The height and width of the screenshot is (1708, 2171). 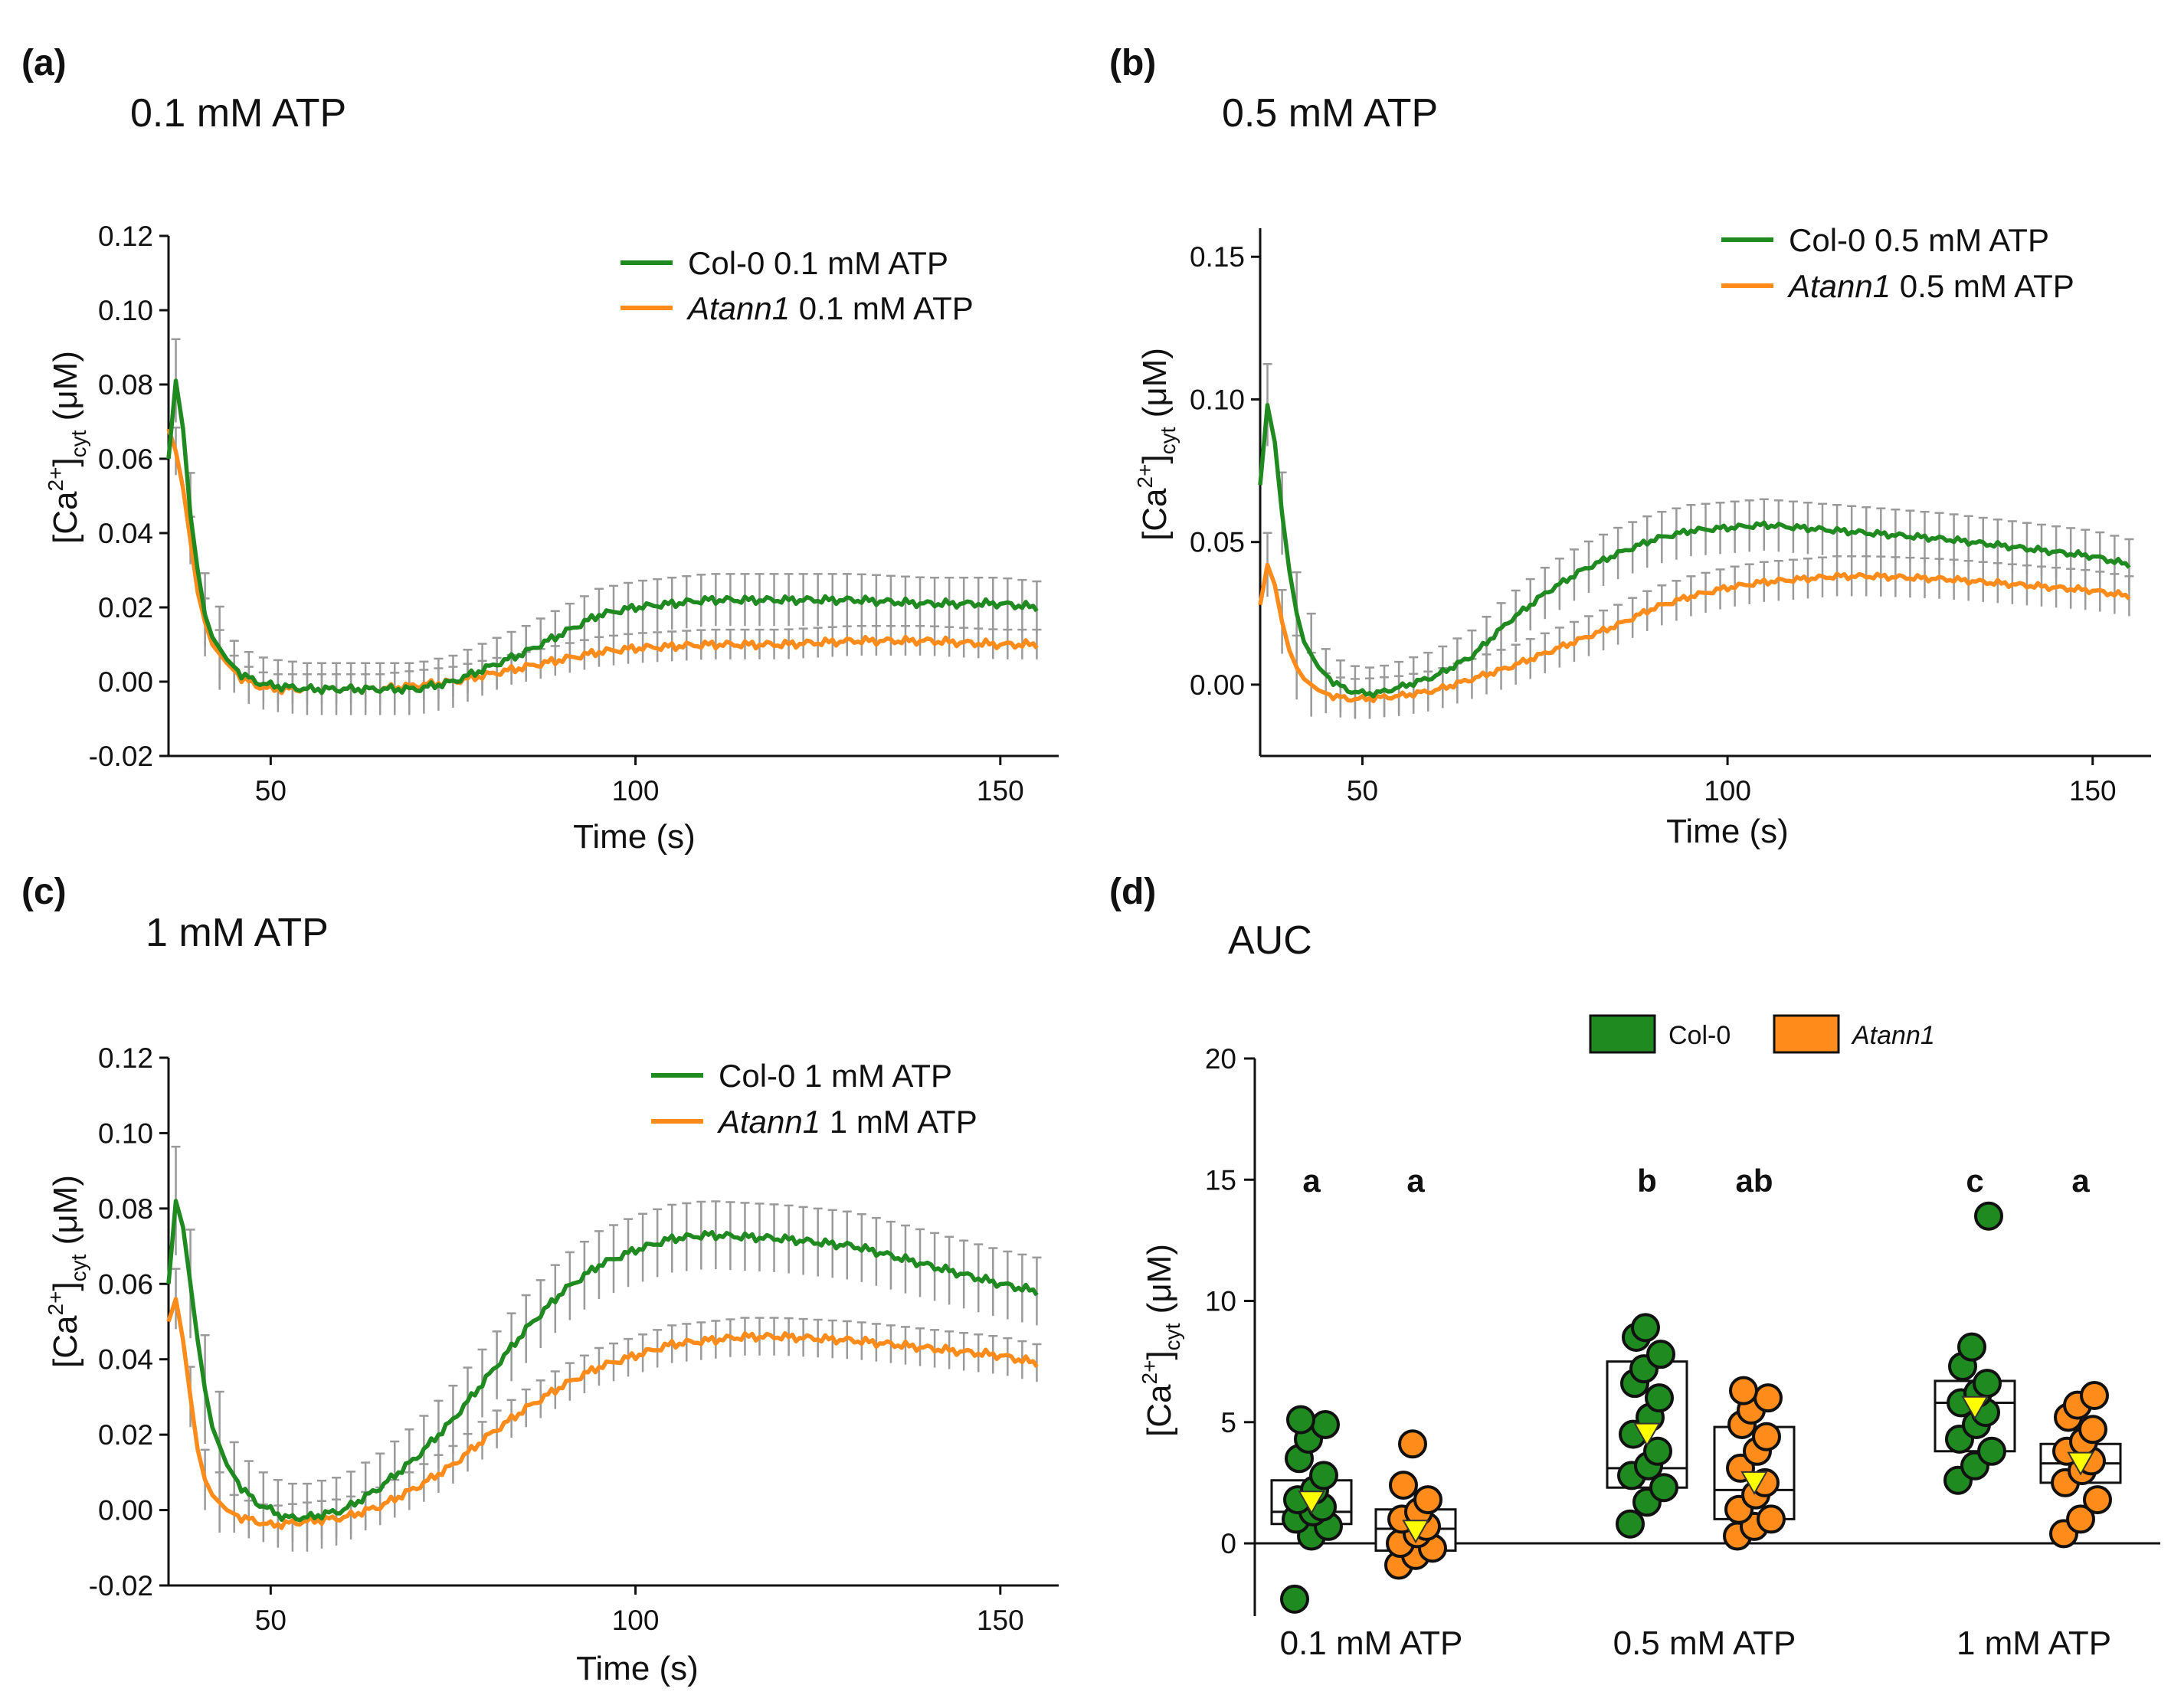 I want to click on panel-c-title: 1 mM ATP, so click(x=237, y=933).